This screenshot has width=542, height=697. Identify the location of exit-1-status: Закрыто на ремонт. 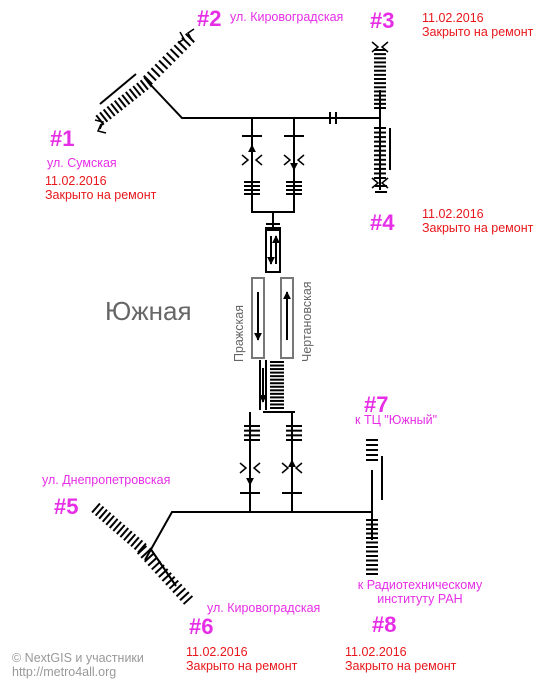
(101, 195).